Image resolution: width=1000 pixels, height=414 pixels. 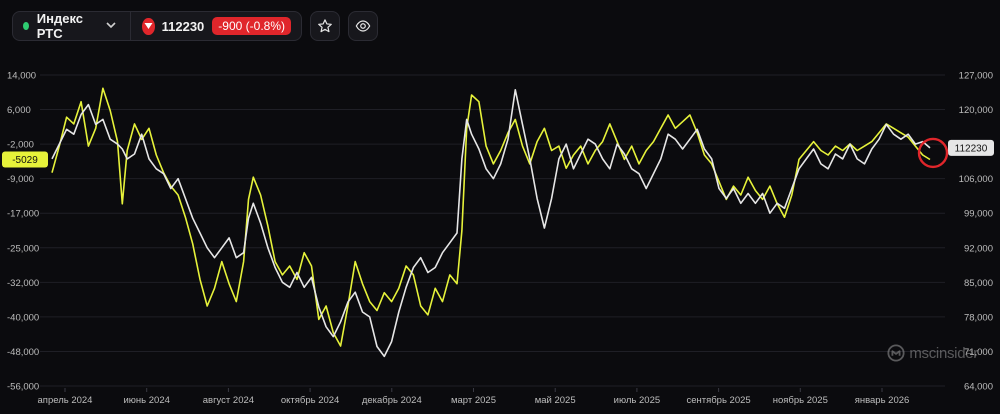 What do you see at coordinates (26, 26) in the screenshot?
I see `status-dot-icon` at bounding box center [26, 26].